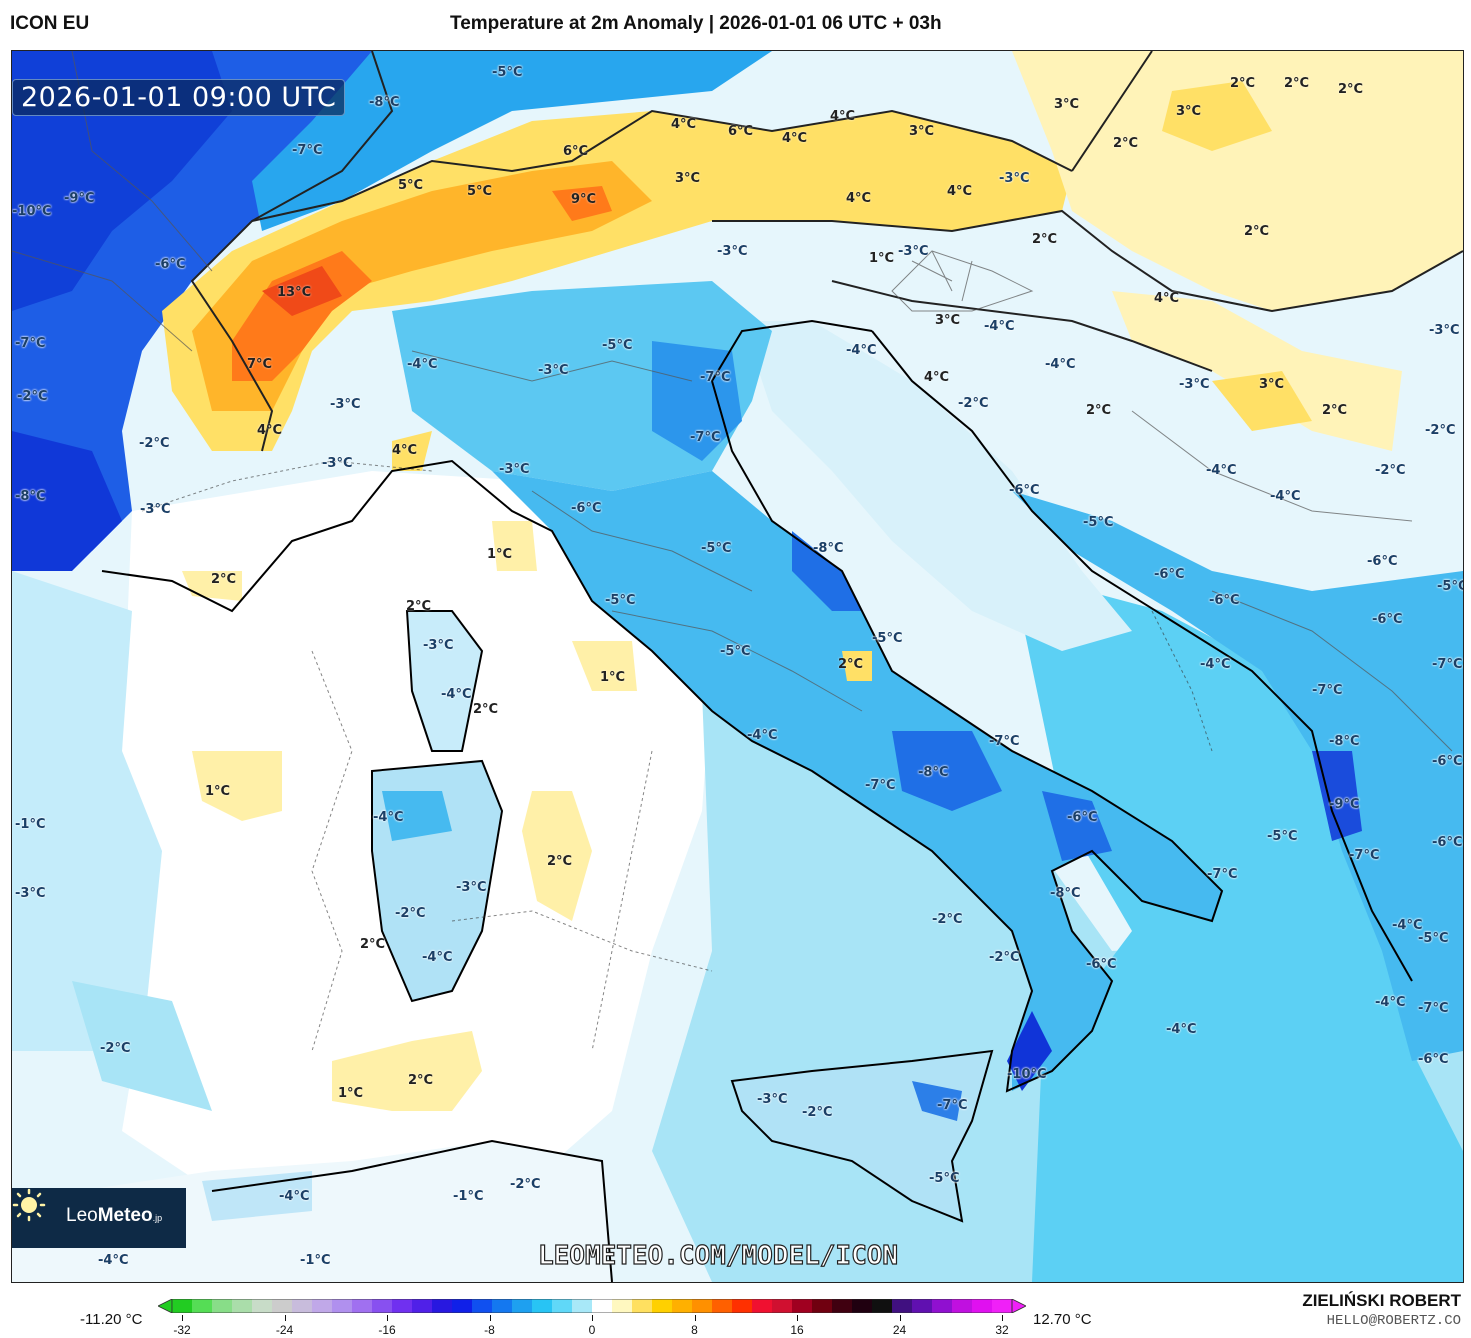 The width and height of the screenshot is (1471, 1338). What do you see at coordinates (1062, 1319) in the screenshot?
I see `legend-max-value: 12.70 °C` at bounding box center [1062, 1319].